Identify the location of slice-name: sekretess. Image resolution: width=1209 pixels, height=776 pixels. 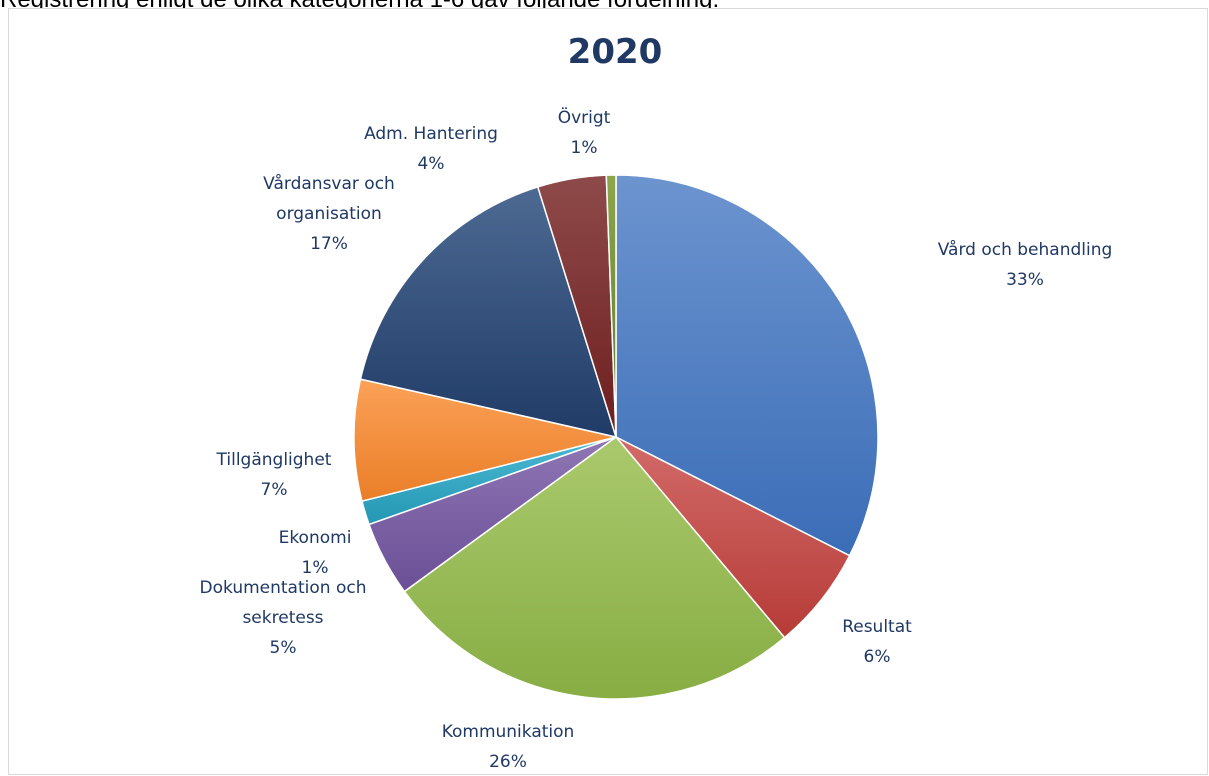
(282, 618).